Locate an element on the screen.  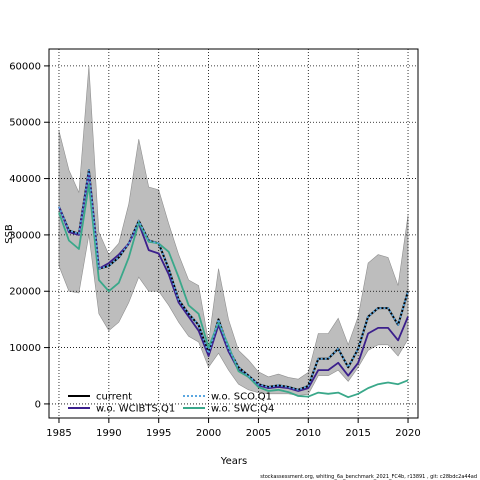
y-tick-label-30000: 30000 is located at coordinates (25, 235).